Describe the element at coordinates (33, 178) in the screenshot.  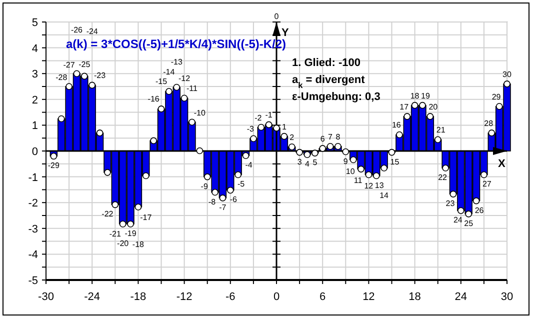
I see `y-tick-label: -1` at that location.